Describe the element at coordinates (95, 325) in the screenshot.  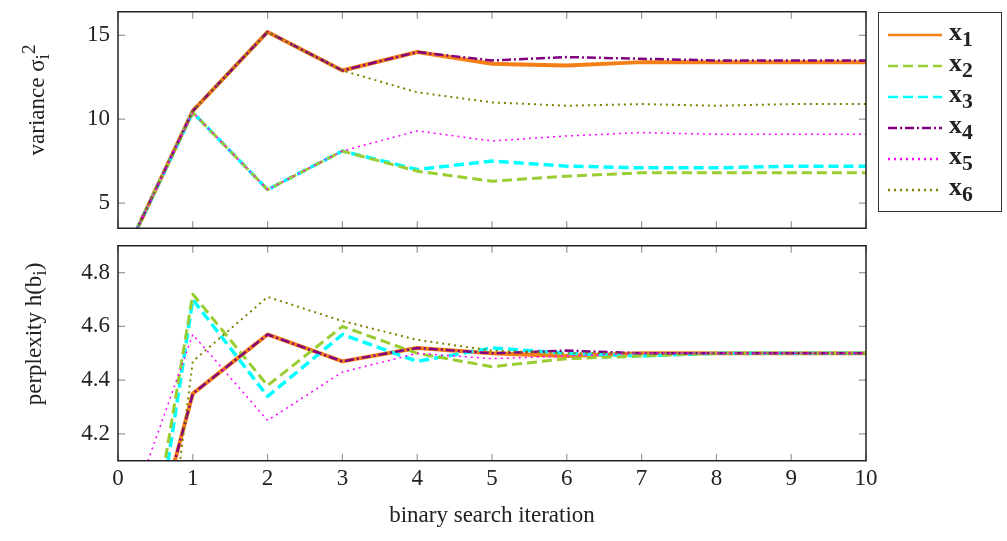
I see `y-tick-label: 4.6` at that location.